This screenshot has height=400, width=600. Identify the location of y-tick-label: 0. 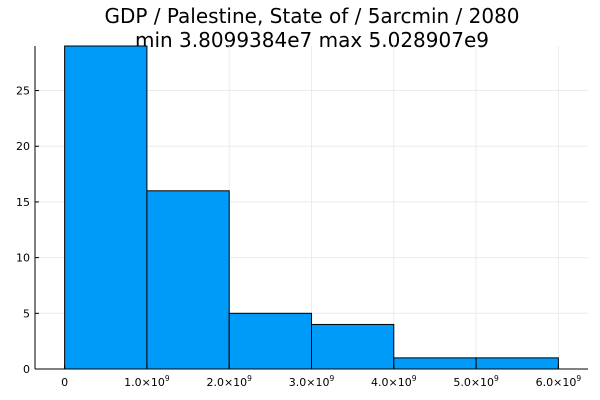
(26, 369).